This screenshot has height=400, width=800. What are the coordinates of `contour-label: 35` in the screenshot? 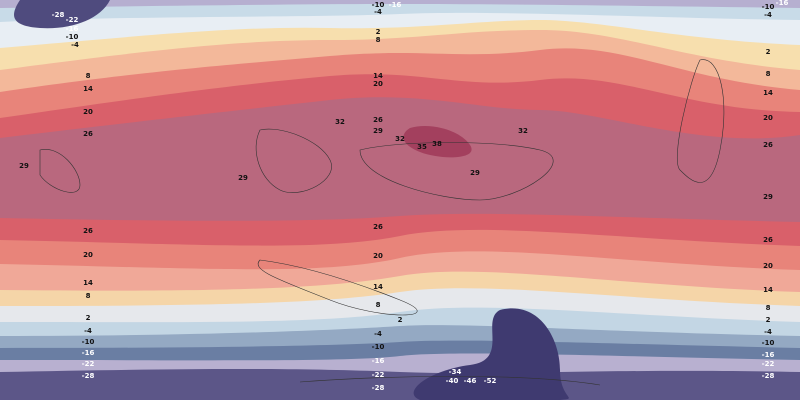 It's located at (422, 147).